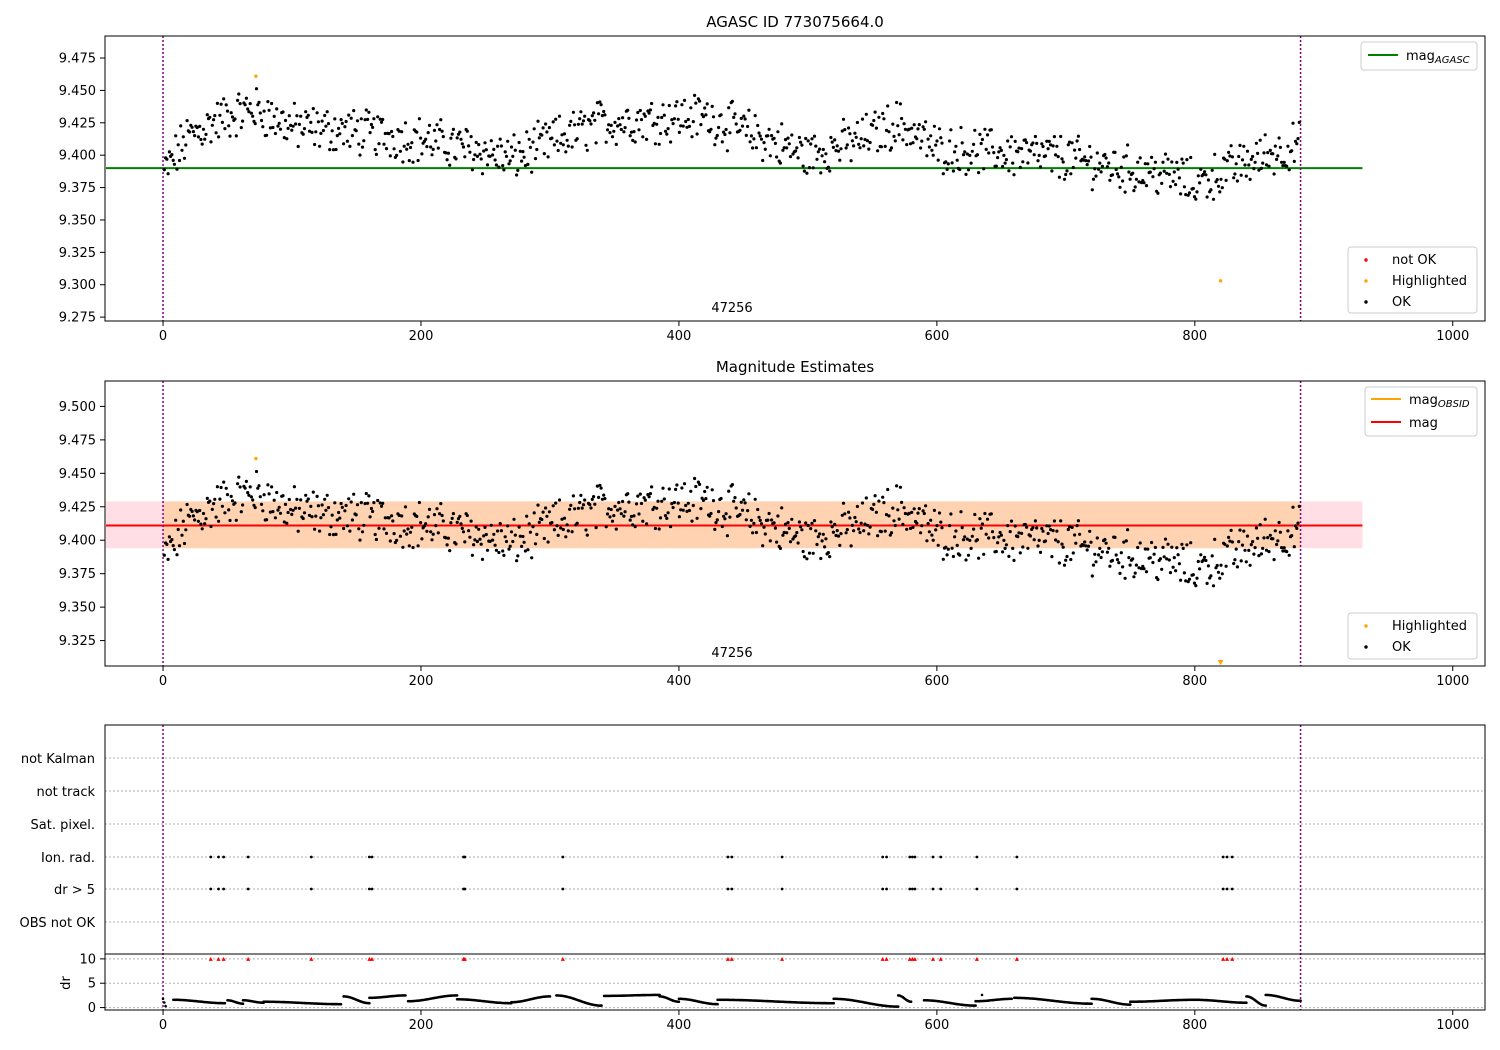  I want to click on flag-row-label: not Kalman, so click(58, 759).